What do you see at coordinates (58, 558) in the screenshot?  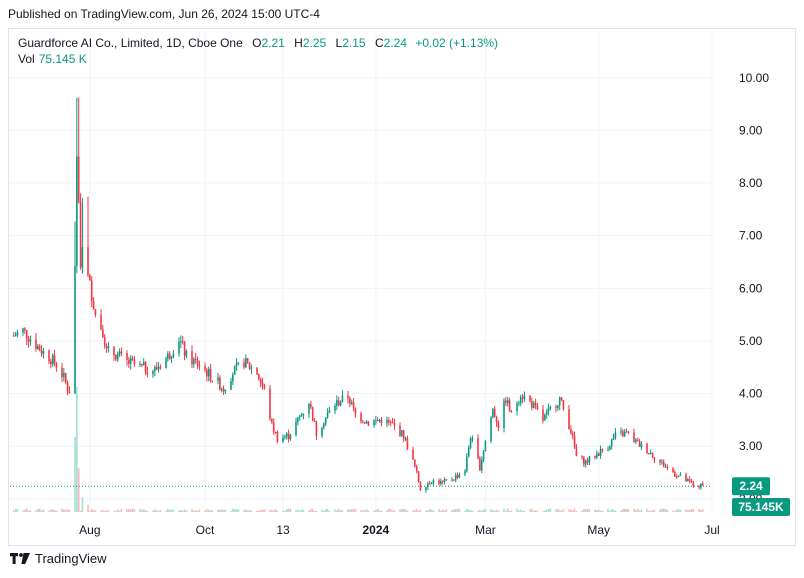 I see `footer: TradingView` at bounding box center [58, 558].